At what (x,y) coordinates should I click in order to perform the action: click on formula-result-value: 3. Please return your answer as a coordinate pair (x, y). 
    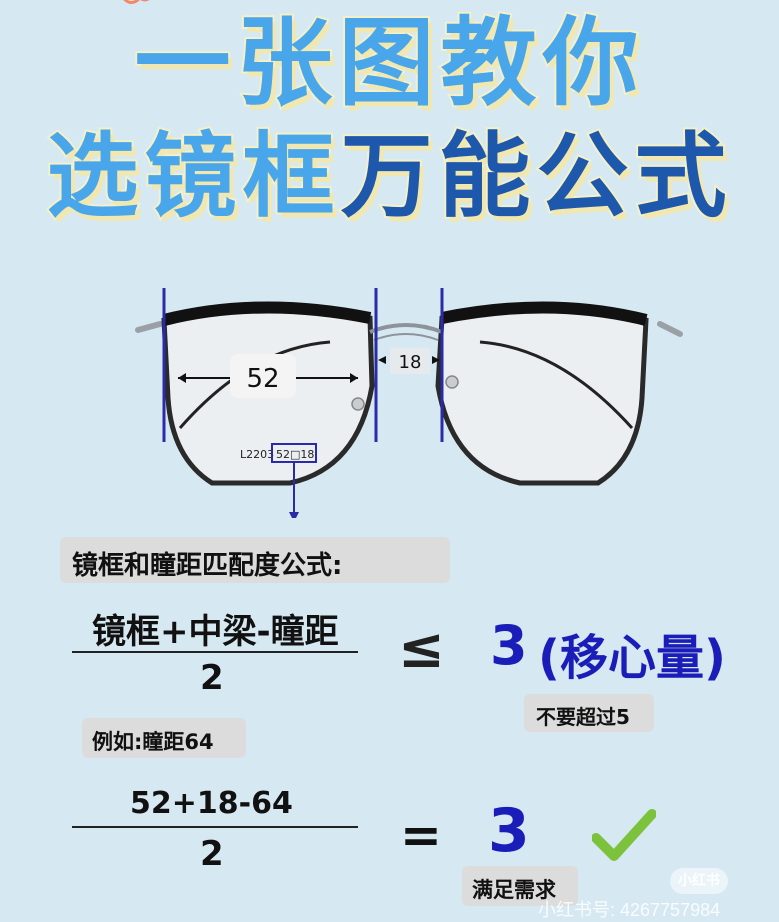
    Looking at the image, I should click on (509, 645).